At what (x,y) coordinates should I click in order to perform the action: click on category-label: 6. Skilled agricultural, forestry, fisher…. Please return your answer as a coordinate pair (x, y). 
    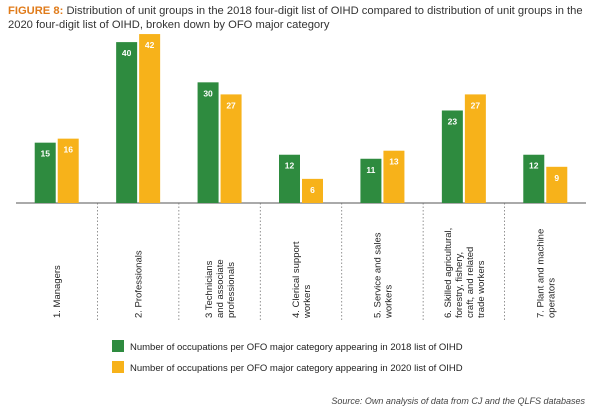
    Looking at the image, I should click on (465, 273).